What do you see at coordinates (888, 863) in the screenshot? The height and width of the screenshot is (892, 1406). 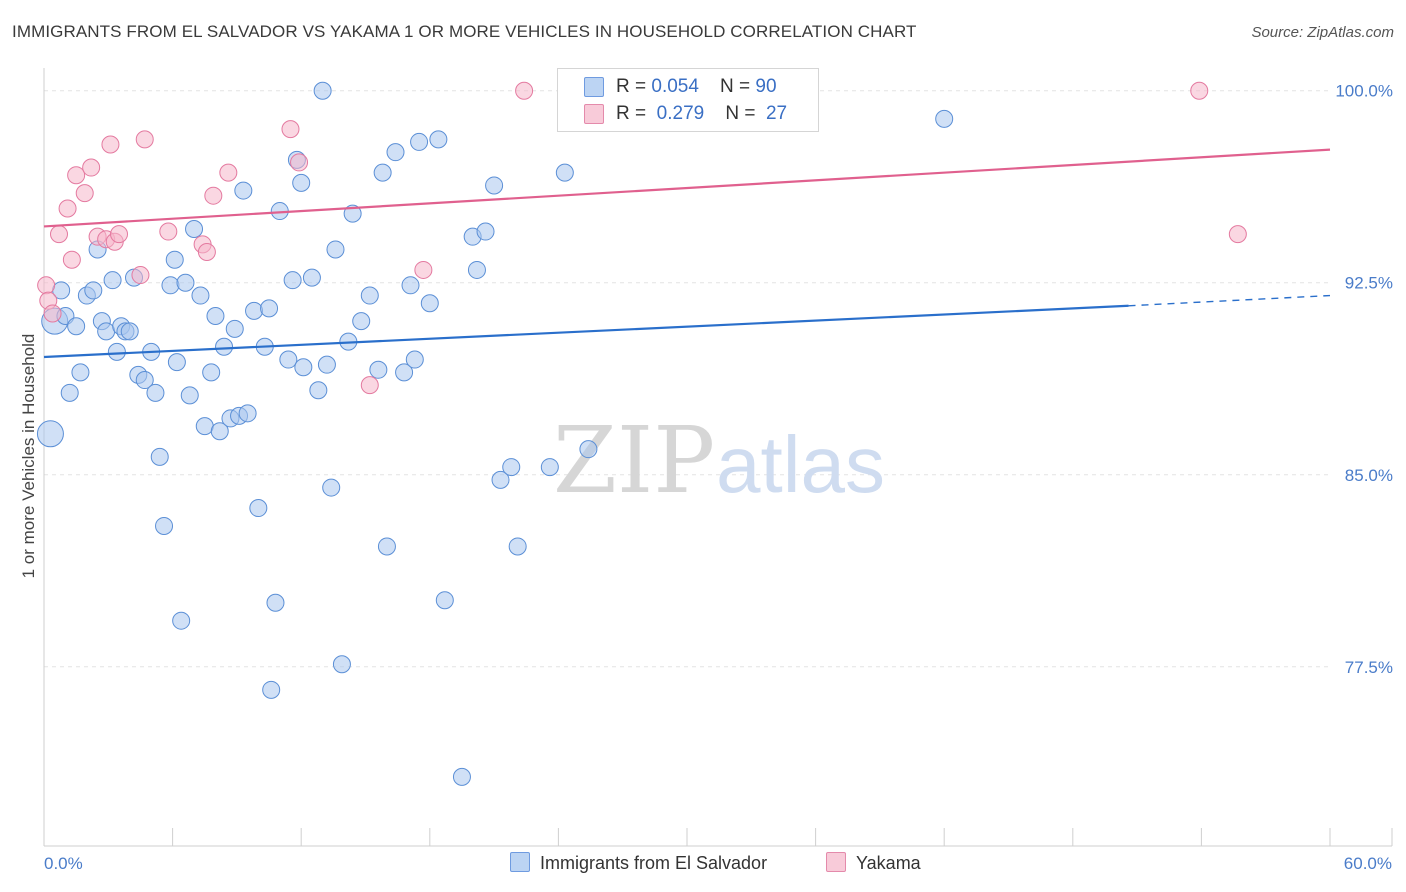 I see `legend-label-yakama: Yakama` at bounding box center [888, 863].